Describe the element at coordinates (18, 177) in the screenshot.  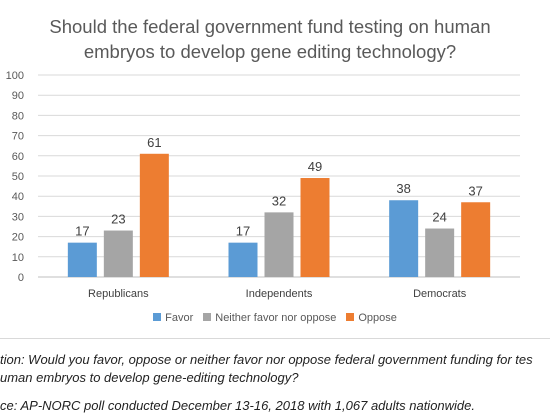
I see `y-tick-label: 50` at that location.